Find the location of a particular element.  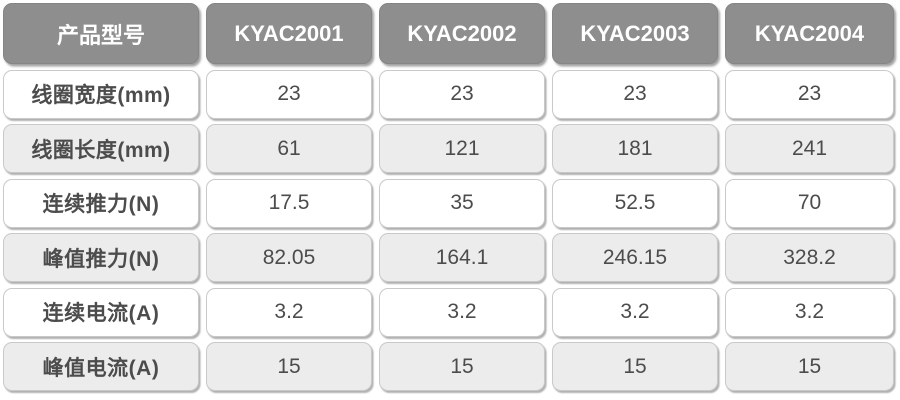

header-cell-model-2: KYAC2002 is located at coordinates (462, 33).